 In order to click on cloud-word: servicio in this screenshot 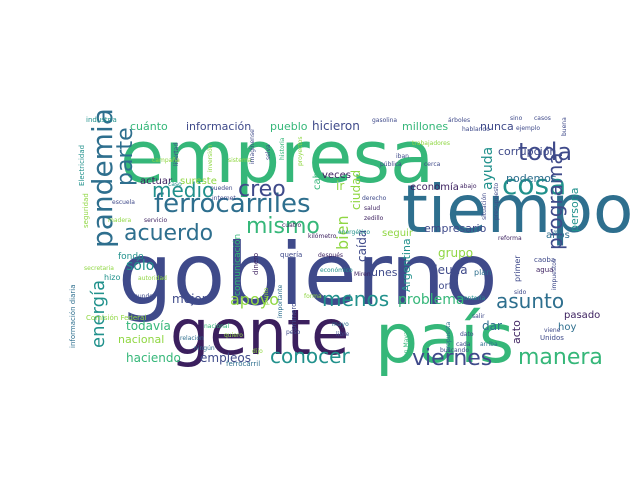, I will do `click(155, 220)`.